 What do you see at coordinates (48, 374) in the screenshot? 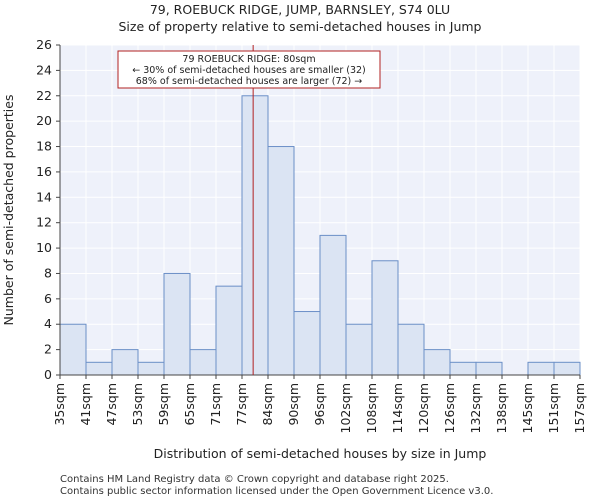
I see `y-tick-label: 0` at bounding box center [48, 374].